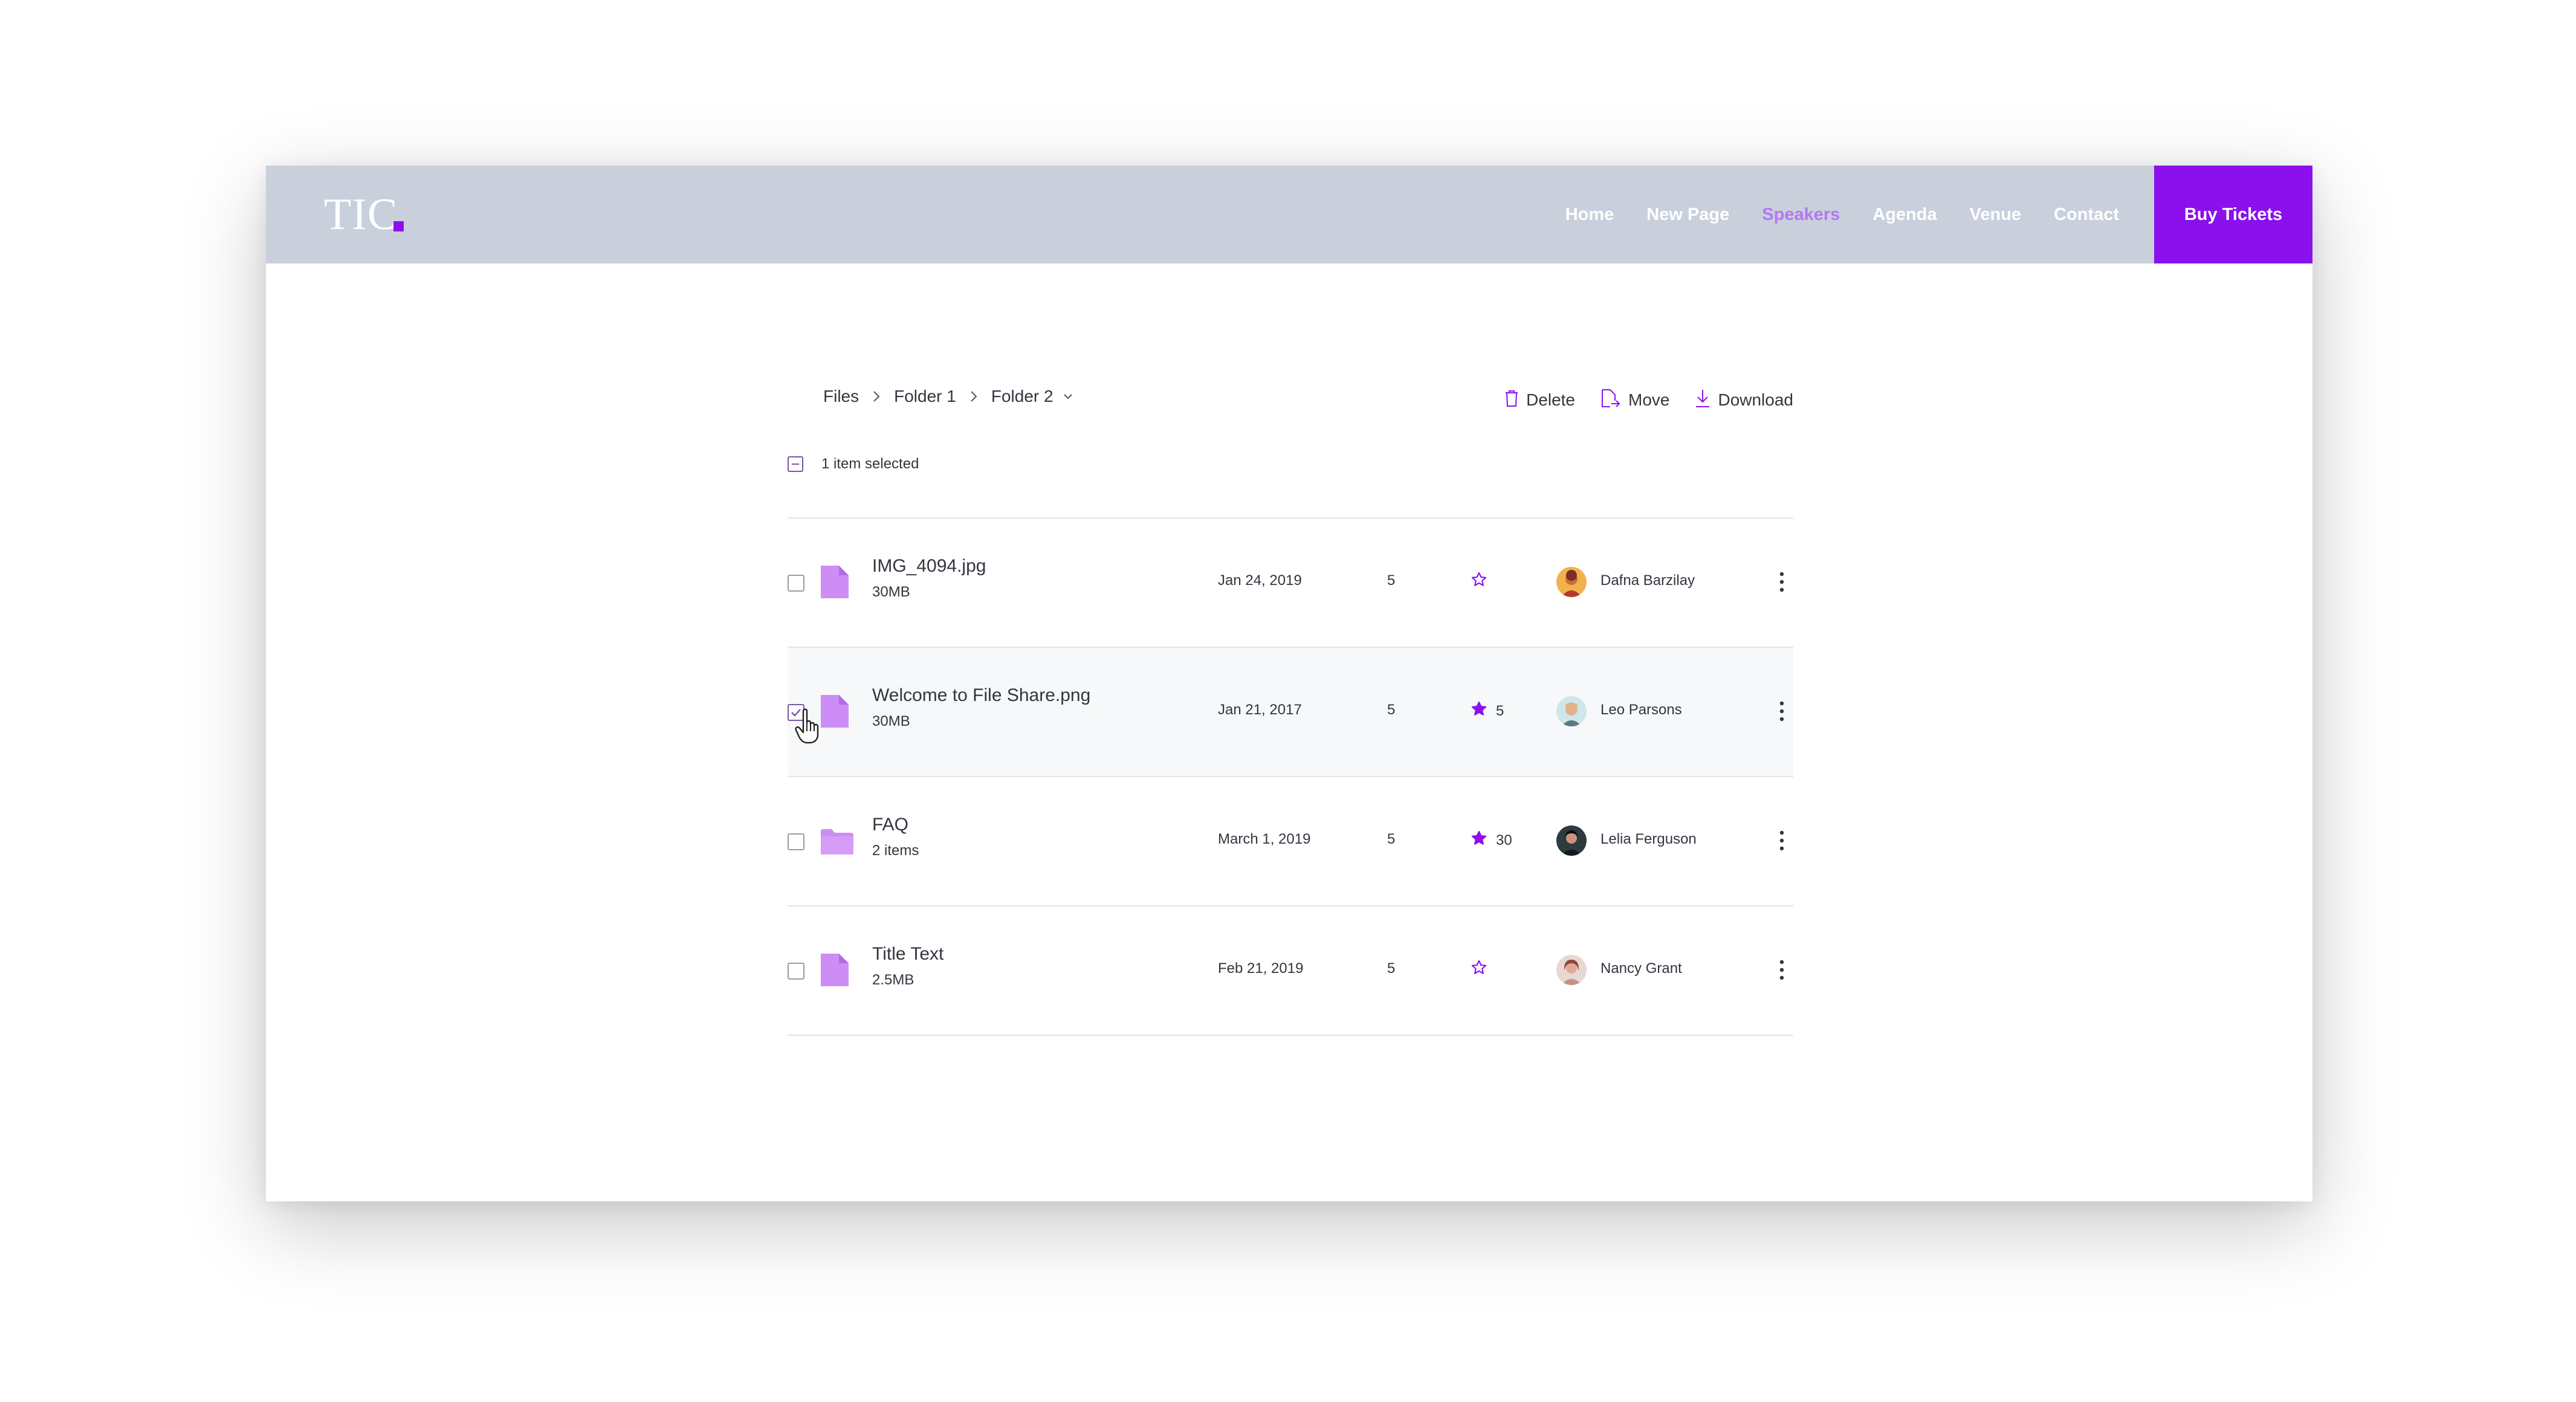 The height and width of the screenshot is (1402, 2576). What do you see at coordinates (1260, 580) in the screenshot?
I see `file-date: Jan 24, 2019` at bounding box center [1260, 580].